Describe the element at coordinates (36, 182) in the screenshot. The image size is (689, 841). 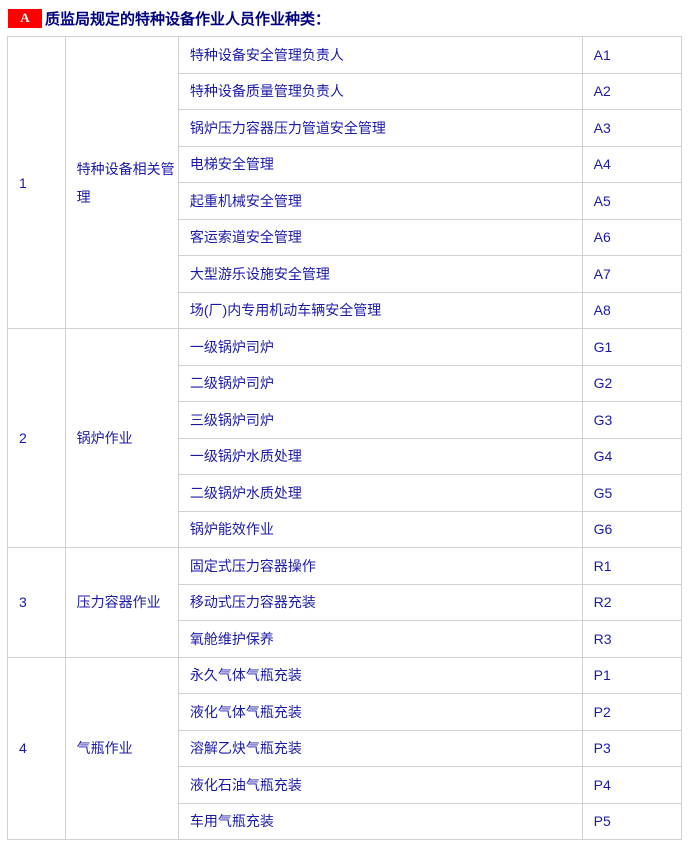
I see `group-number: 1` at that location.